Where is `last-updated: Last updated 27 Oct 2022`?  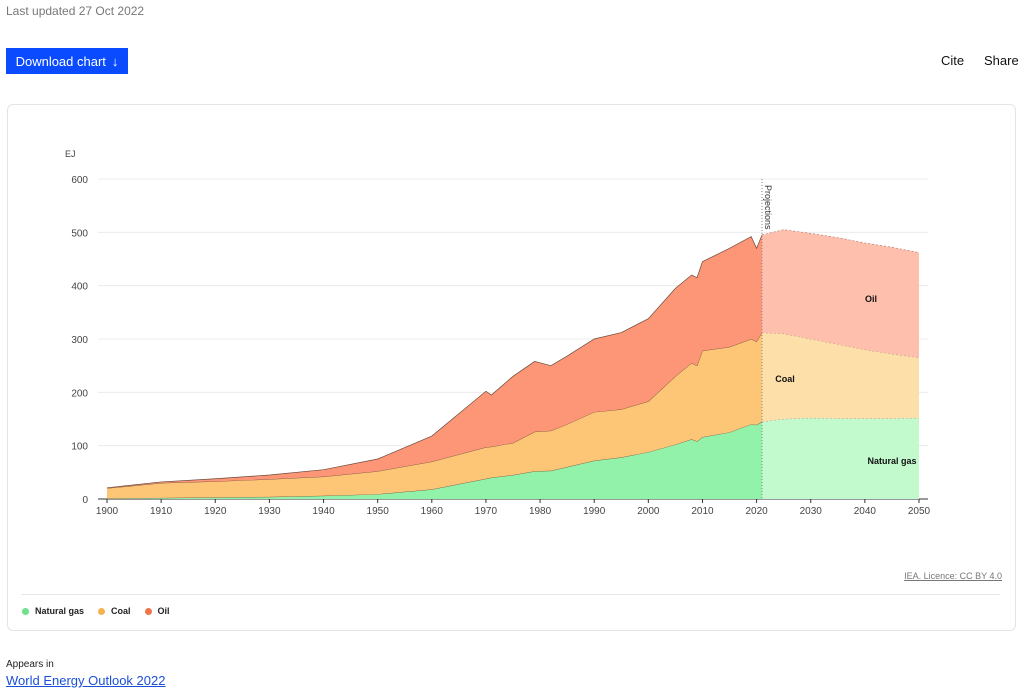
last-updated: Last updated 27 Oct 2022 is located at coordinates (75, 11).